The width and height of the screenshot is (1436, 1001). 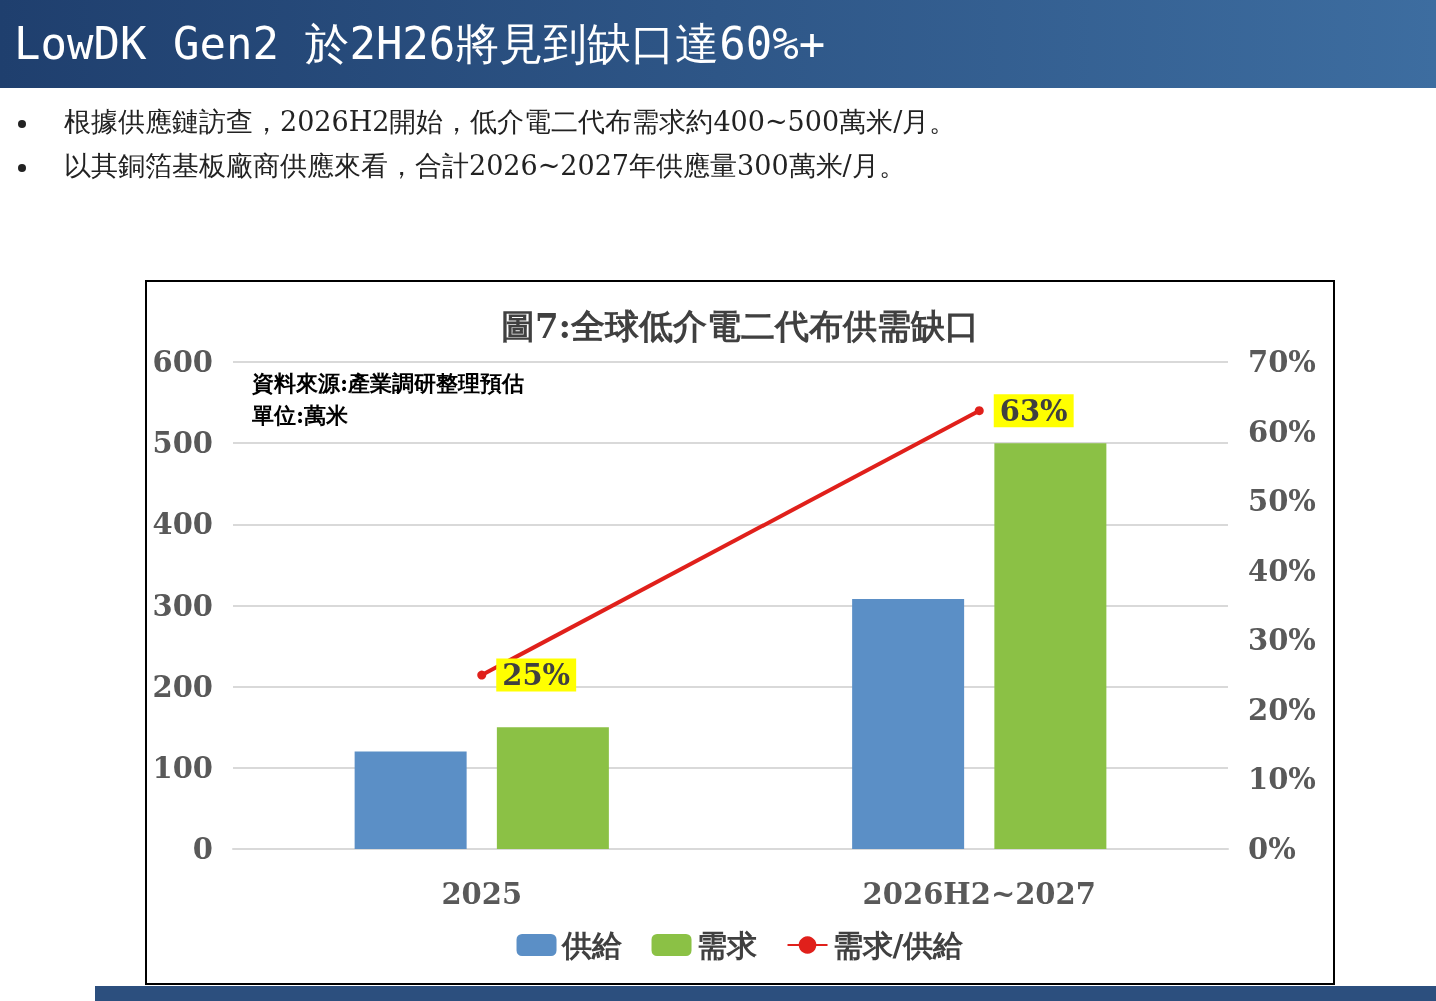 What do you see at coordinates (182, 767) in the screenshot?
I see `y-tick-label: 100` at bounding box center [182, 767].